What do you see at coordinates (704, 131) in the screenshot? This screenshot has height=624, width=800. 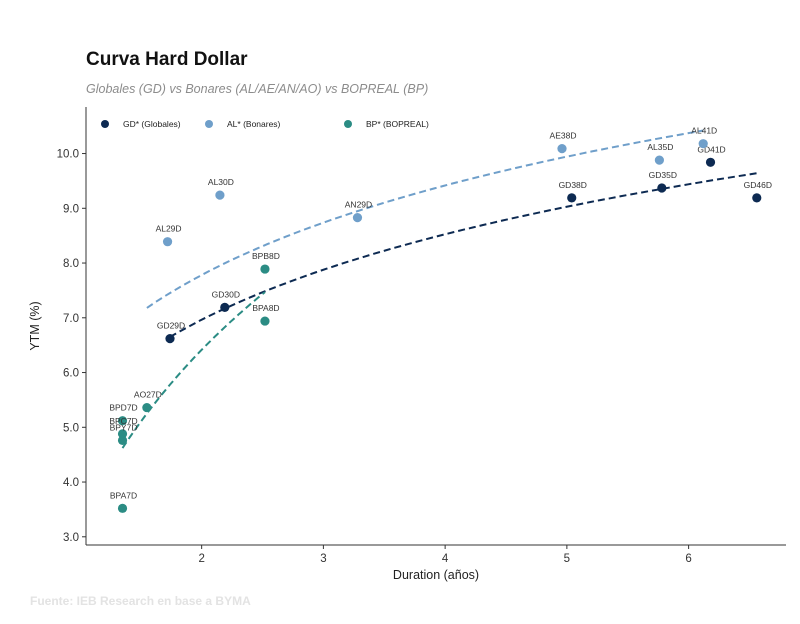 I see `data-point-label: AL41D` at bounding box center [704, 131].